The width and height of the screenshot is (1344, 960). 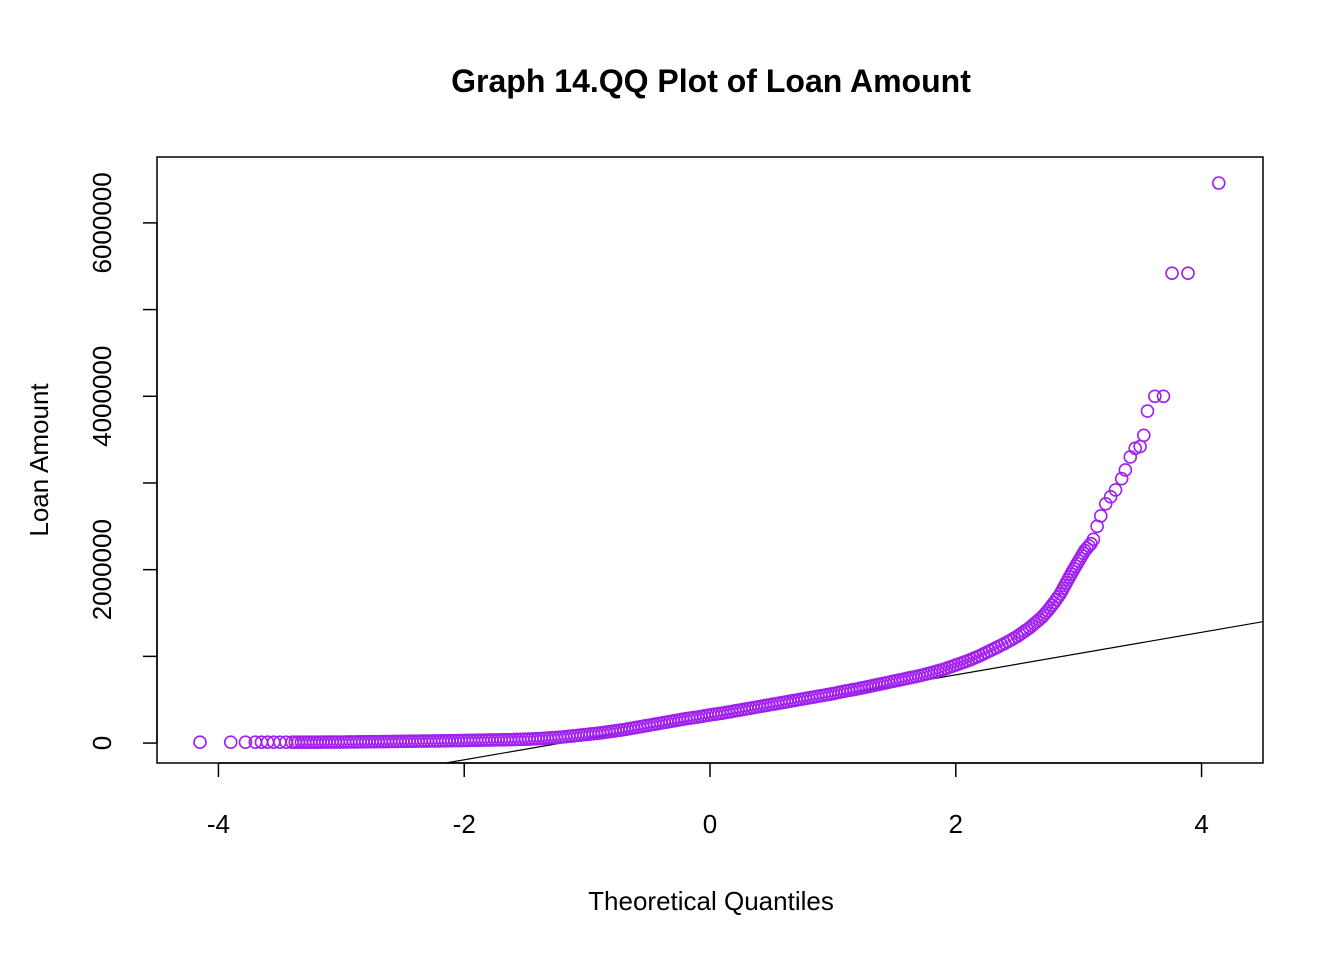 What do you see at coordinates (102, 222) in the screenshot?
I see `y-tick-label: 6000000` at bounding box center [102, 222].